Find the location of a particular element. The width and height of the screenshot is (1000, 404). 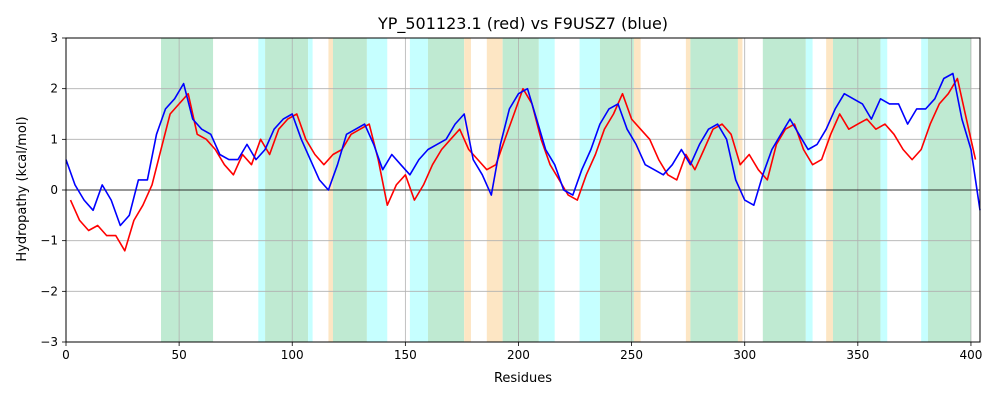

y-tick-label: 3 is located at coordinates (54, 38).